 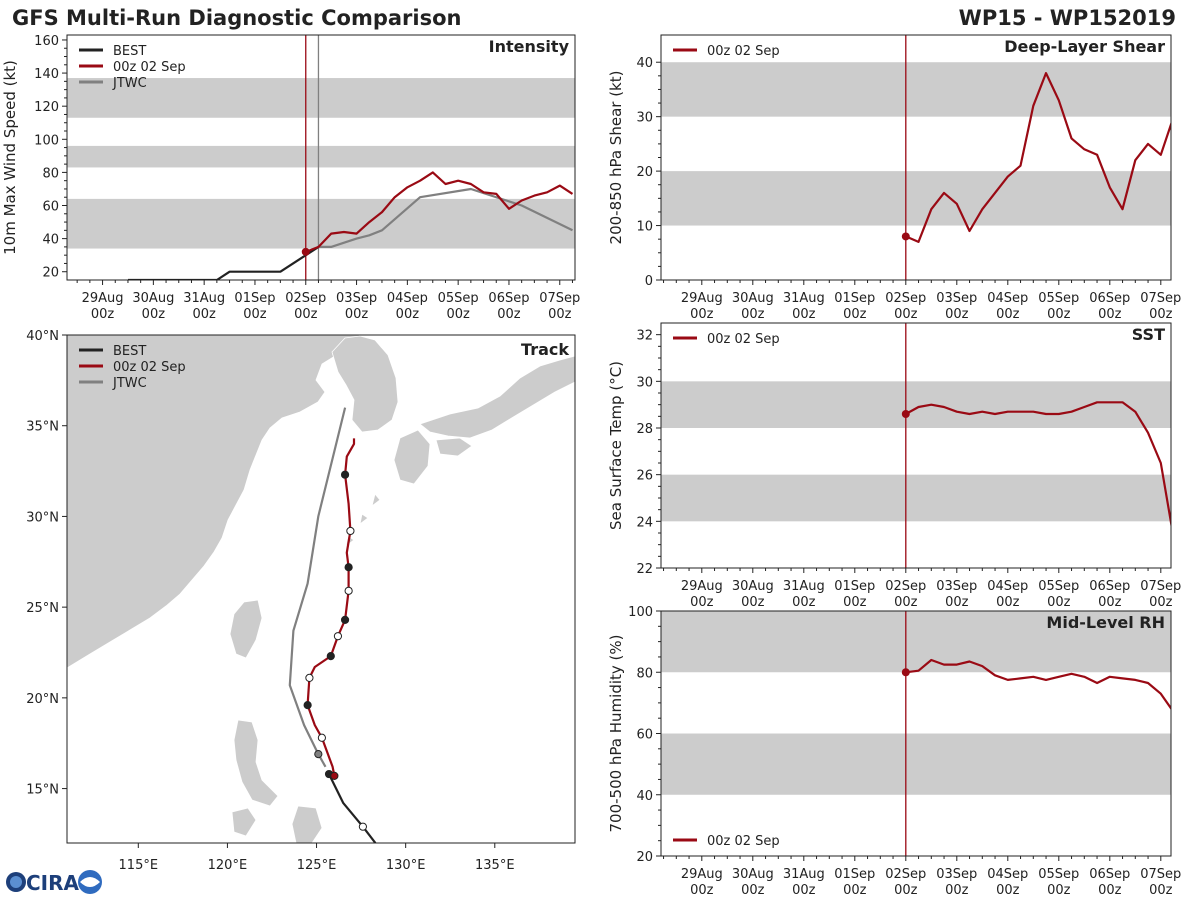 What do you see at coordinates (213, 501) in the screenshot?
I see `land-asia-mainland` at bounding box center [213, 501].